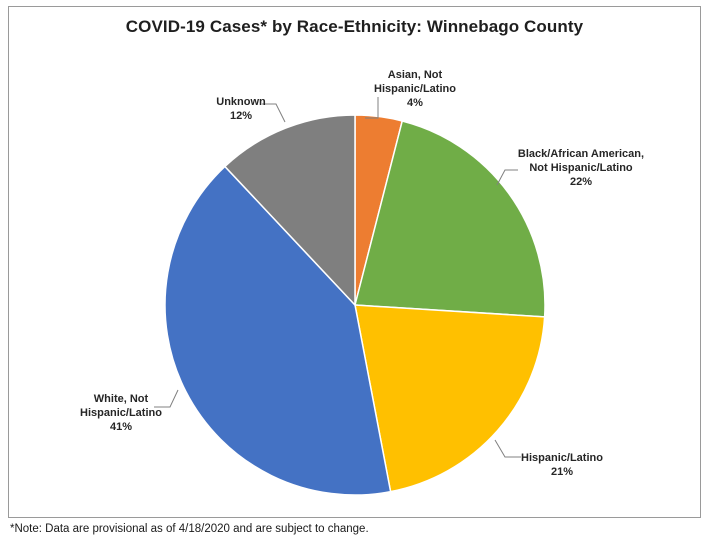  Describe the element at coordinates (121, 413) in the screenshot. I see `slice-label-3: White, Not Hispanic/Latino 41%` at that location.